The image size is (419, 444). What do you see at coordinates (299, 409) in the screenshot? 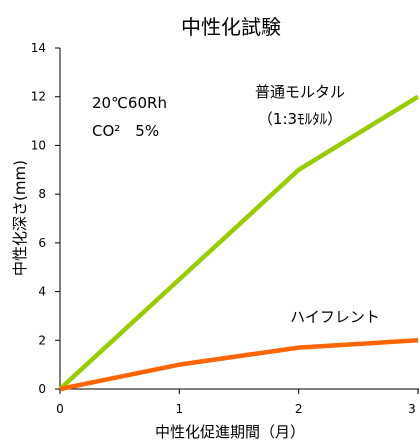
I see `x-tick-label: 2` at bounding box center [299, 409].